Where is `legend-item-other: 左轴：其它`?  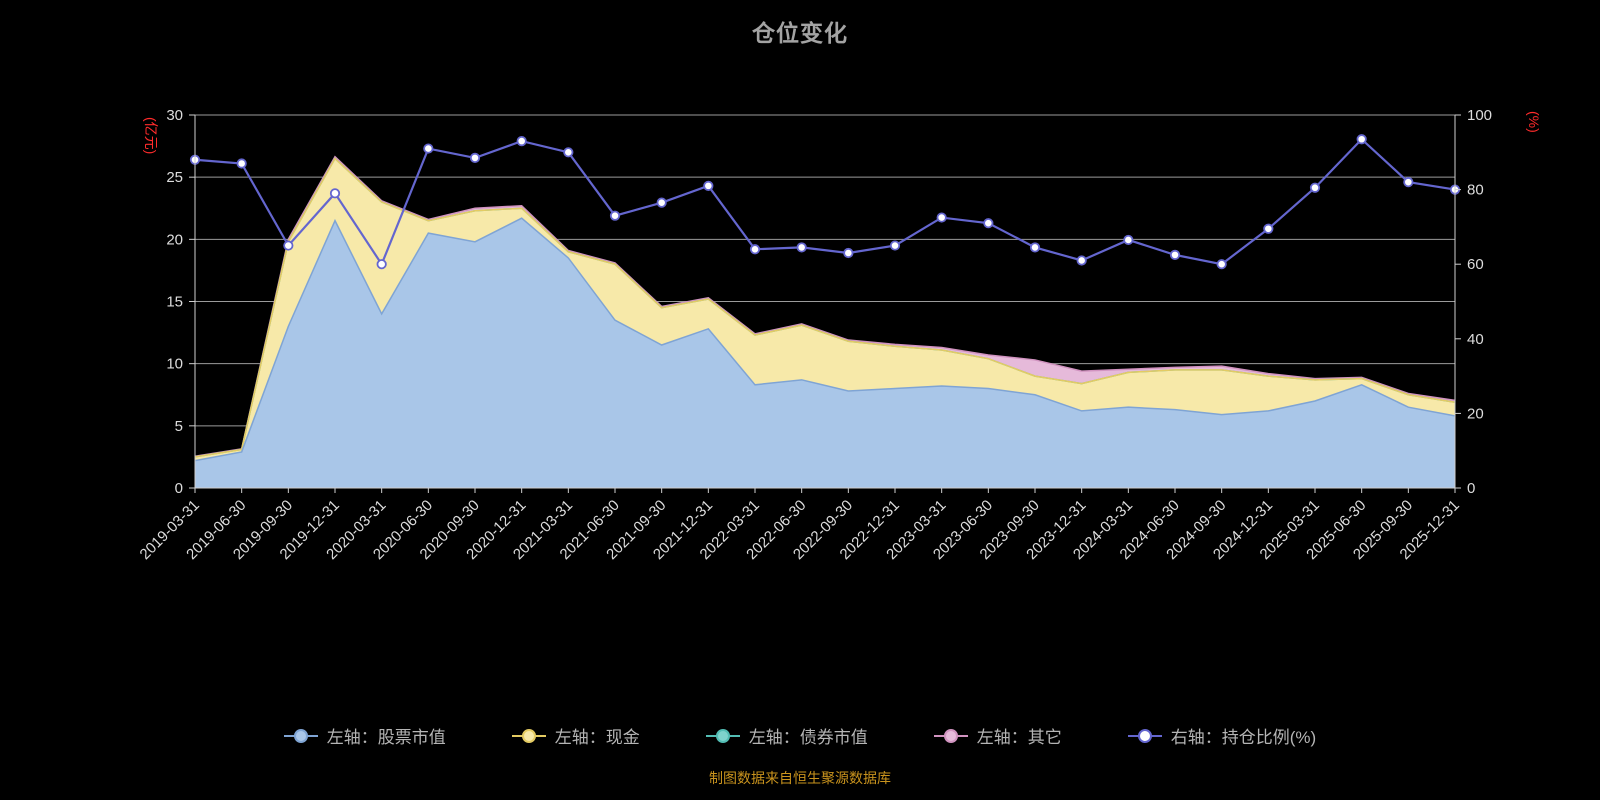
legend-item-other: 左轴：其它 is located at coordinates (997, 735).